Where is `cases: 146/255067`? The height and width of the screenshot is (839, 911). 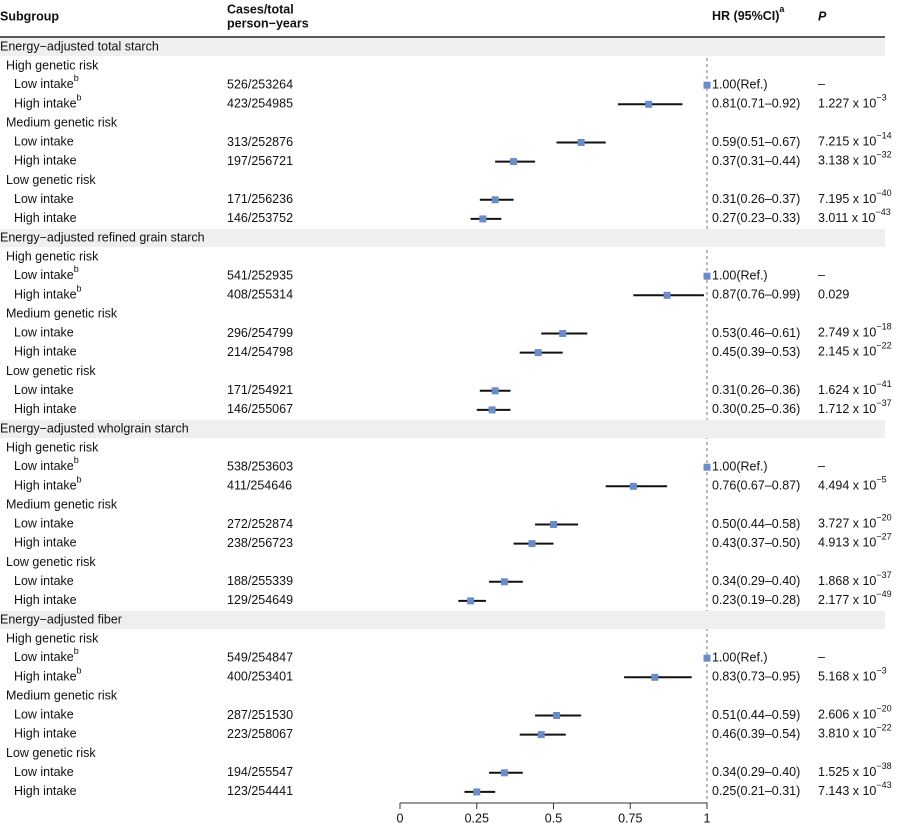 cases: 146/255067 is located at coordinates (260, 409).